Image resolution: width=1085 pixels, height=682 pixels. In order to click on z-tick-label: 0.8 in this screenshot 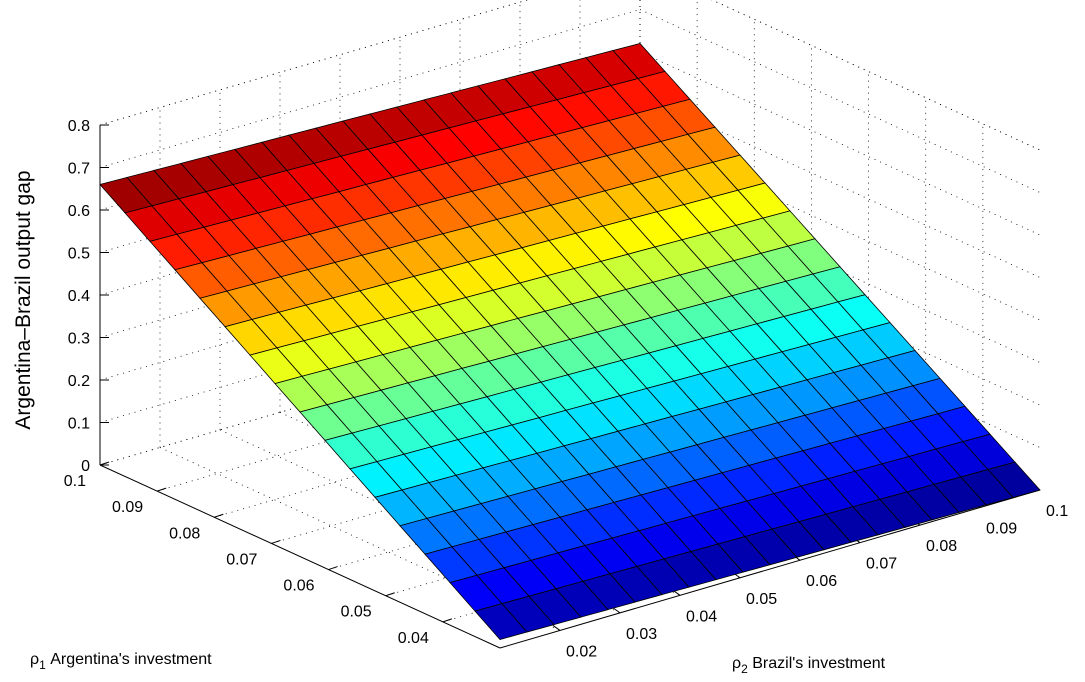, I will do `click(79, 126)`.